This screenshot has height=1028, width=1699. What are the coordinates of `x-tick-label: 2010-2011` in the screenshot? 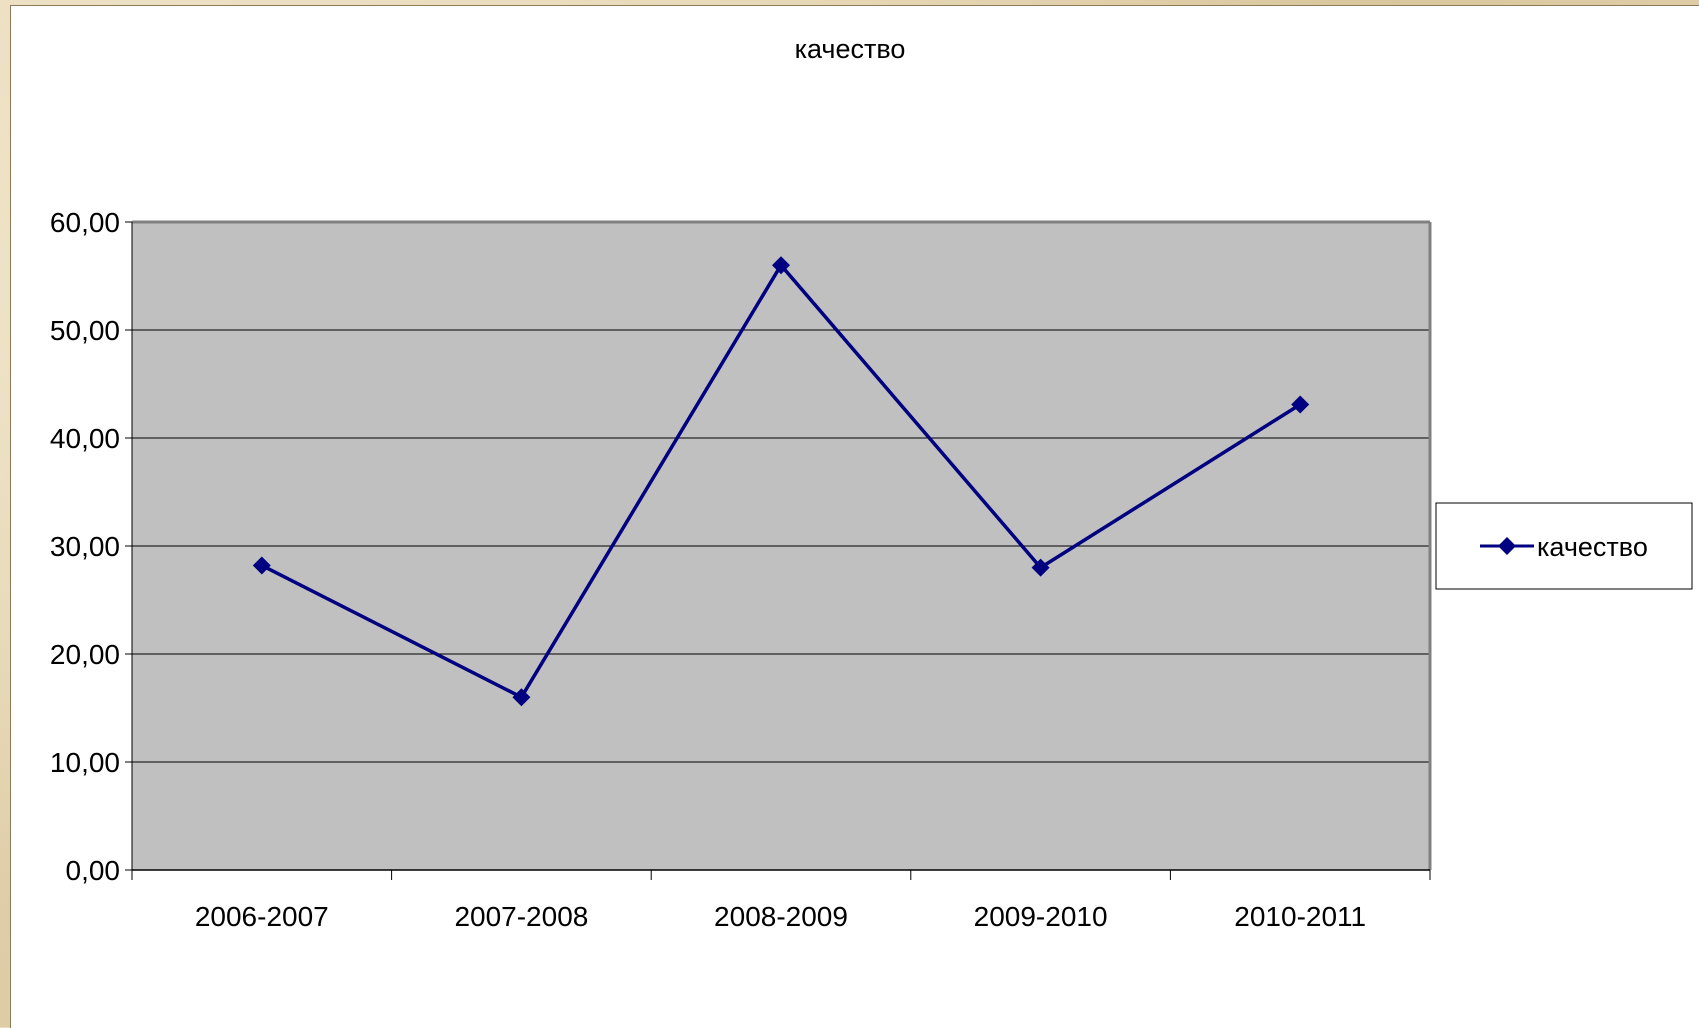 It's located at (1300, 916).